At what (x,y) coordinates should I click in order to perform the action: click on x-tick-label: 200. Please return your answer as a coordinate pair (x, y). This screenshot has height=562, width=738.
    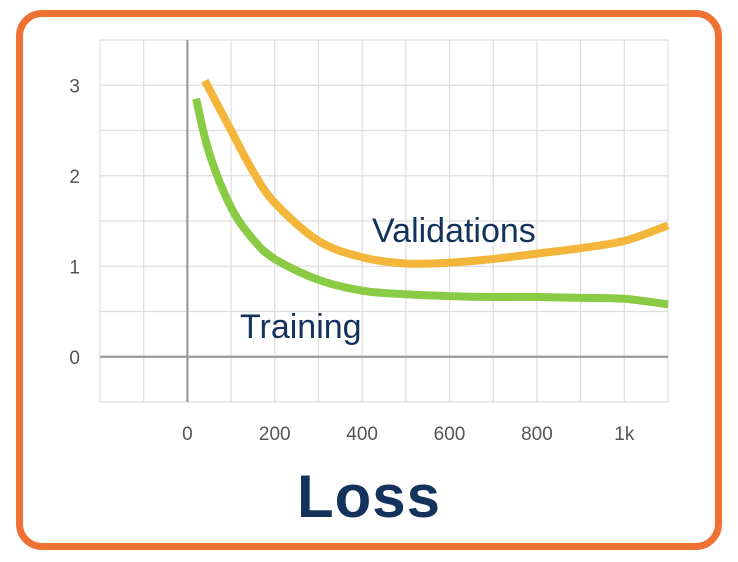
    Looking at the image, I should click on (275, 434).